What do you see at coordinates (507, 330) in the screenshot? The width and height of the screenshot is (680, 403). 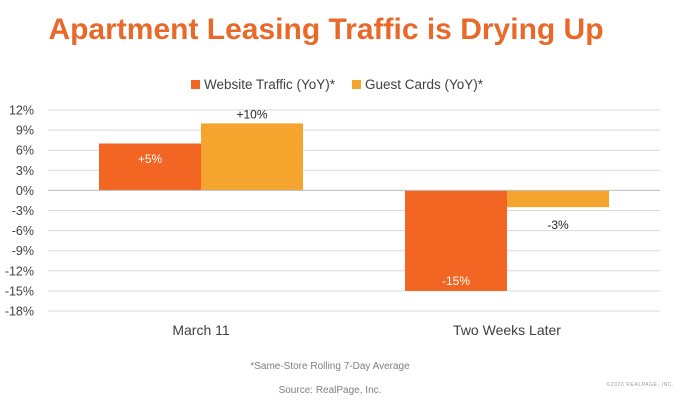 I see `category-label: Two Weeks Later` at bounding box center [507, 330].